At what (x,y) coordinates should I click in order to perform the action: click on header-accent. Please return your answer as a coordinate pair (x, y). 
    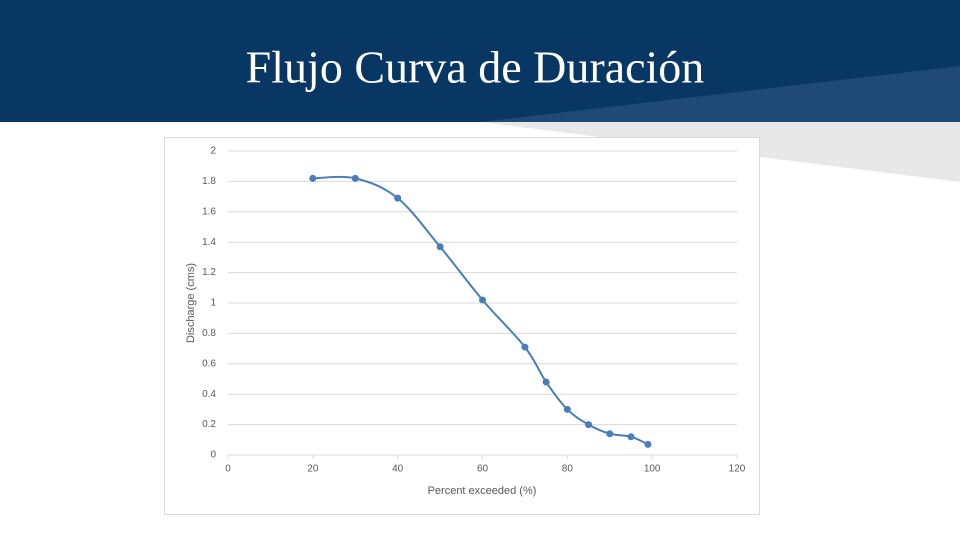
    Looking at the image, I should click on (720, 94).